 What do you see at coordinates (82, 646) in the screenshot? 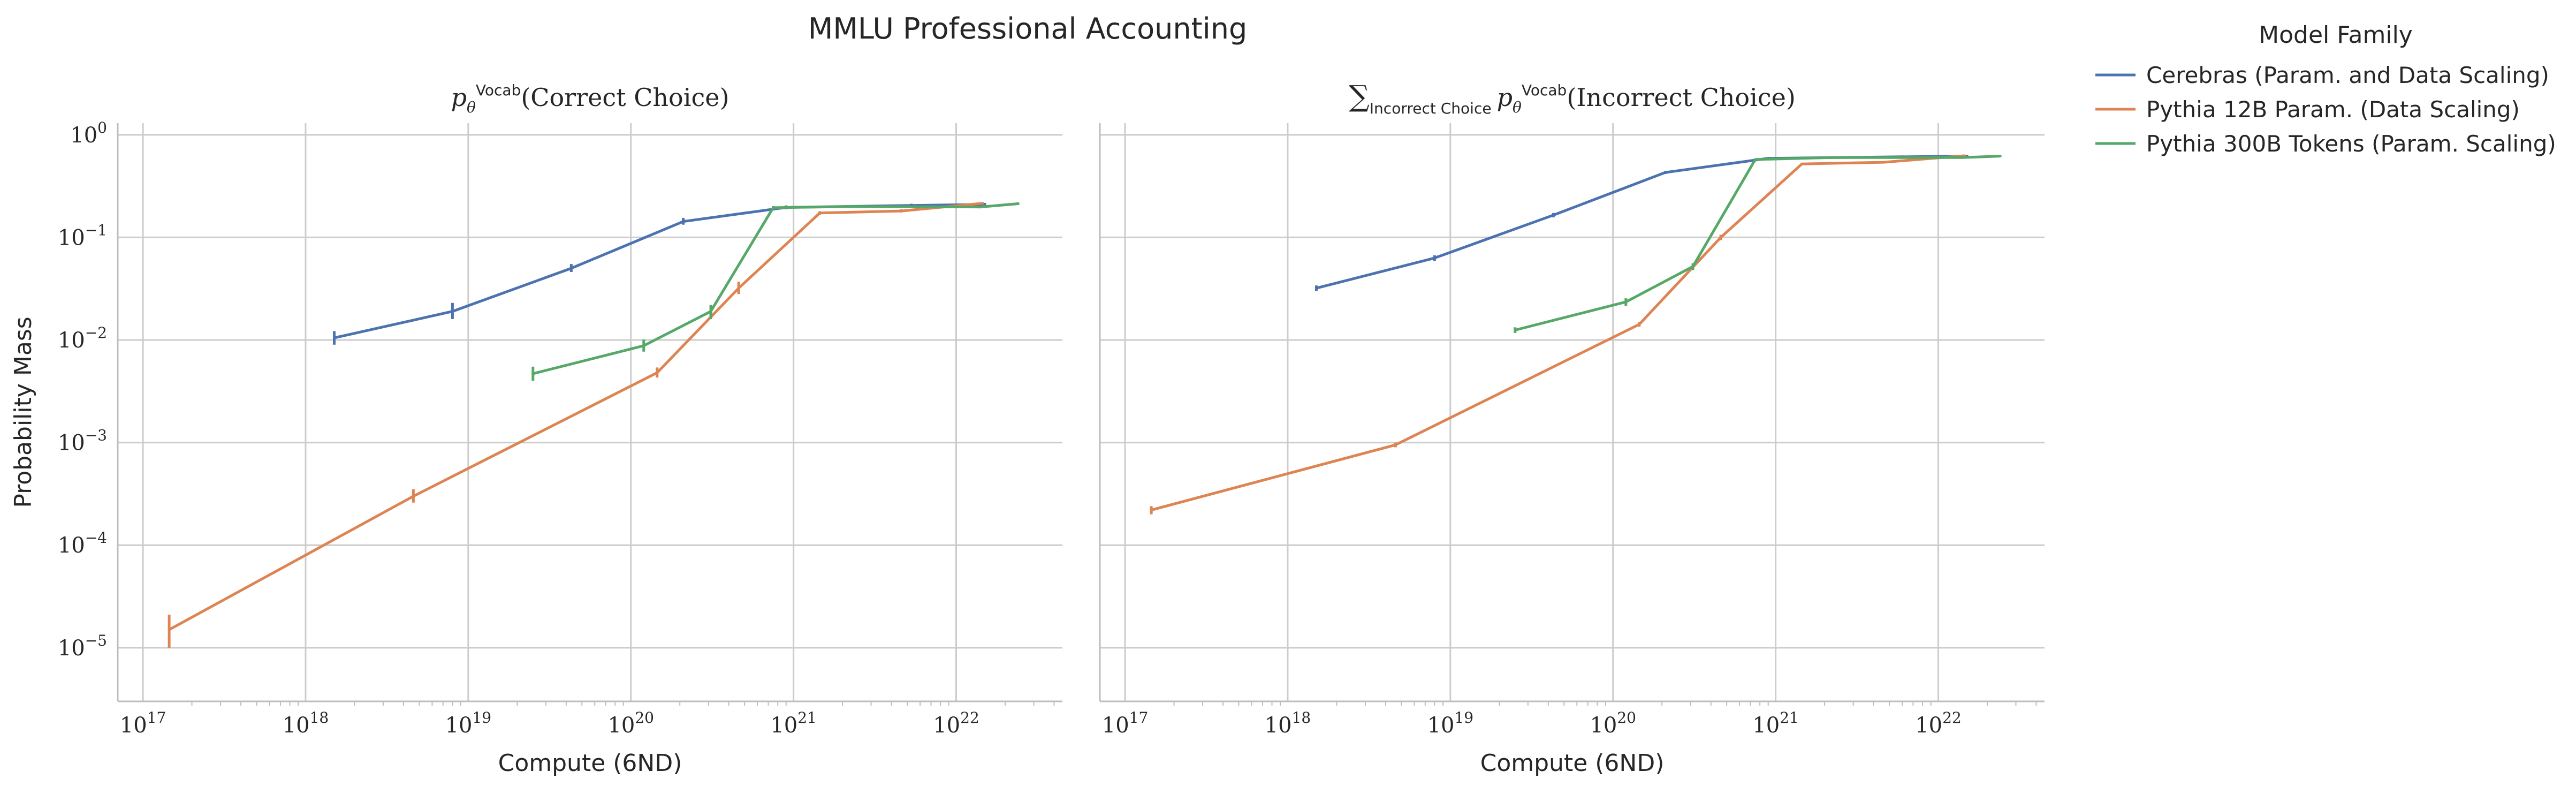
I see `y-tick-label-5: 10⁻⁵` at bounding box center [82, 646].